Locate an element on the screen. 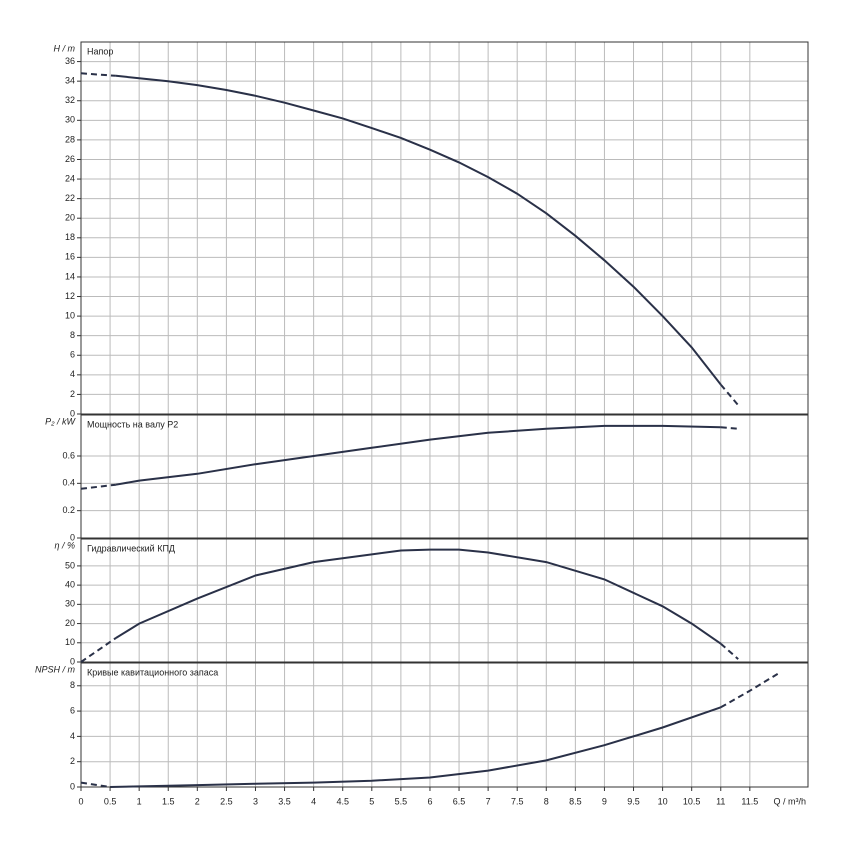 The width and height of the screenshot is (850, 850). x-tick-label: 6 is located at coordinates (429, 801).